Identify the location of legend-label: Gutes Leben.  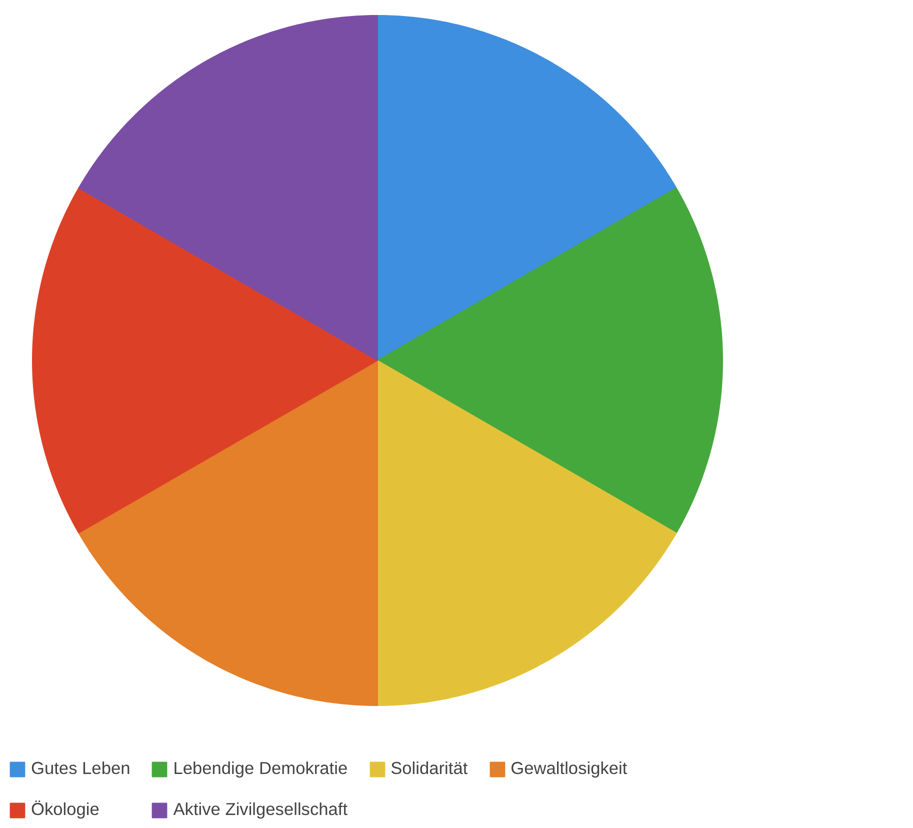
(80, 768).